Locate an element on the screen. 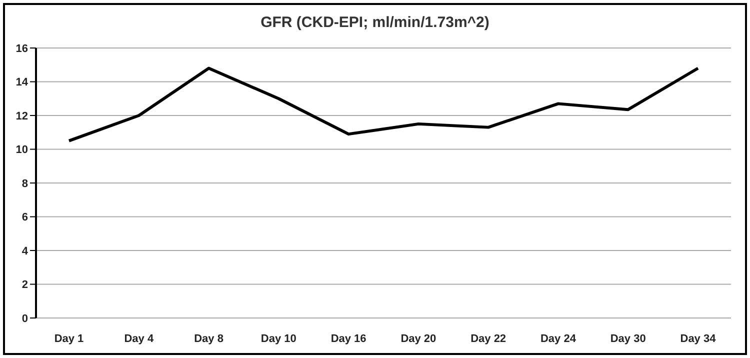 This screenshot has height=358, width=750. y-tick-label: 14 is located at coordinates (22, 82).